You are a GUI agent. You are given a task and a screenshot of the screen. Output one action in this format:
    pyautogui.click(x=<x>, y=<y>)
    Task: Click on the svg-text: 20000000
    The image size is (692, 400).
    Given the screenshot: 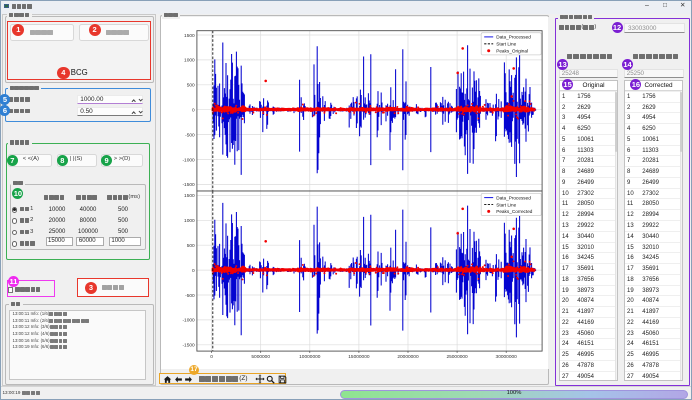 What is the action you would take?
    pyautogui.click(x=408, y=357)
    